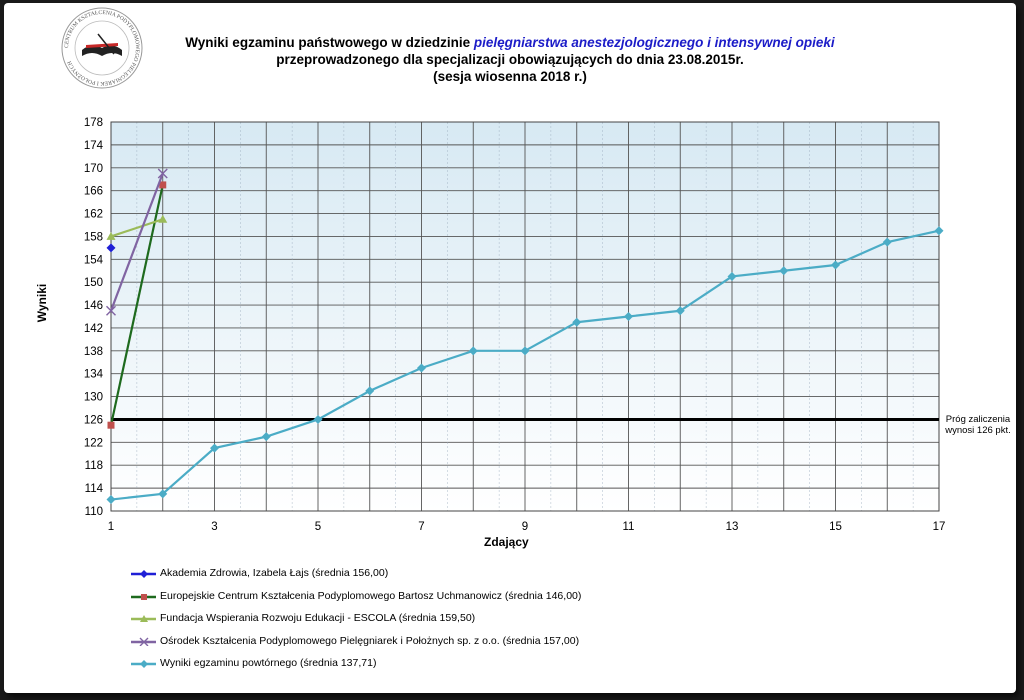  I want to click on threshold-label: Próg zaliczenia wynosi 126 pkt., so click(978, 425).